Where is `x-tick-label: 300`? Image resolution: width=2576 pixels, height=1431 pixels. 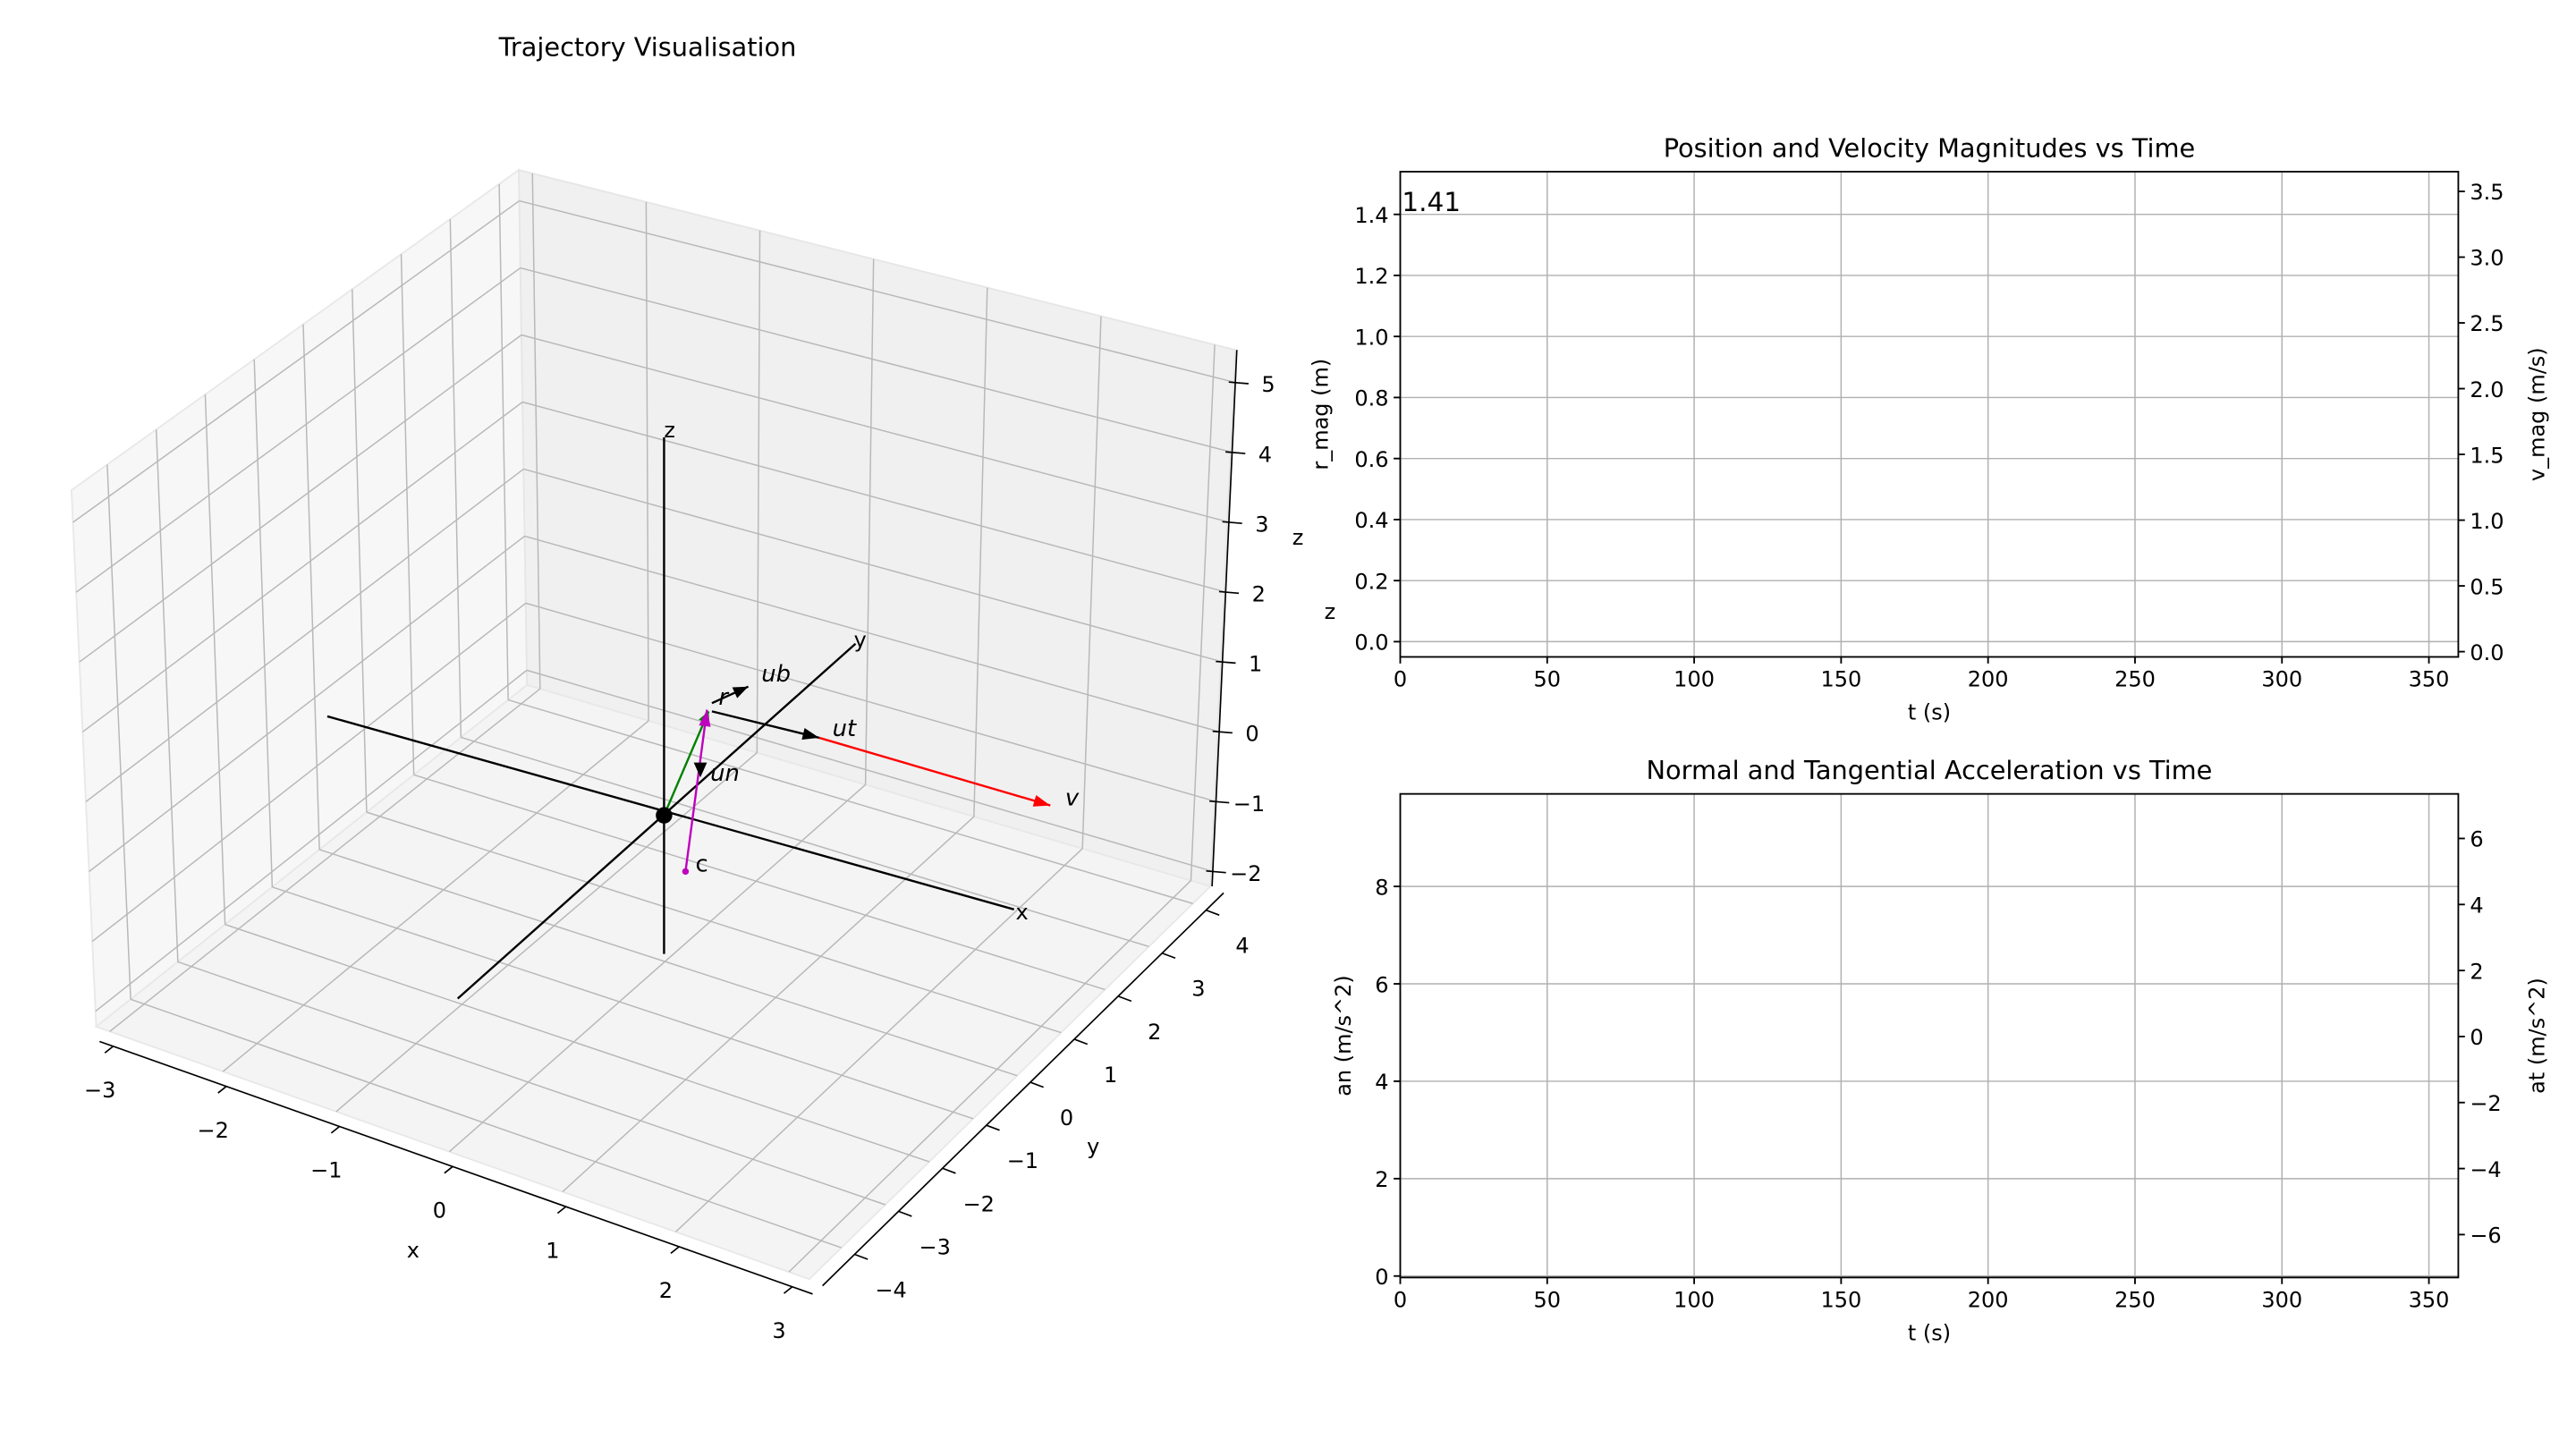 x-tick-label: 300 is located at coordinates (2281, 680).